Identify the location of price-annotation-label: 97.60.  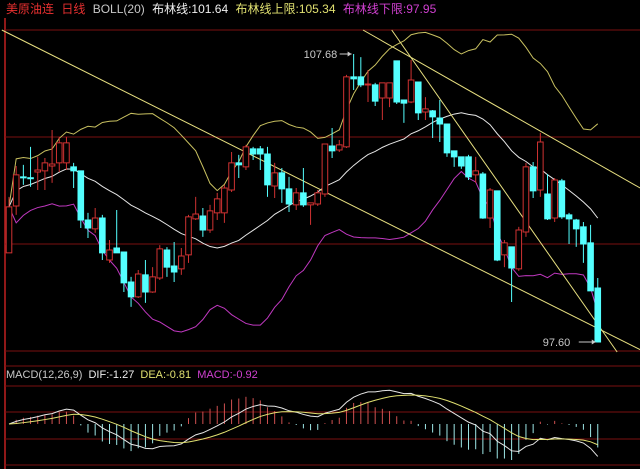
(557, 343).